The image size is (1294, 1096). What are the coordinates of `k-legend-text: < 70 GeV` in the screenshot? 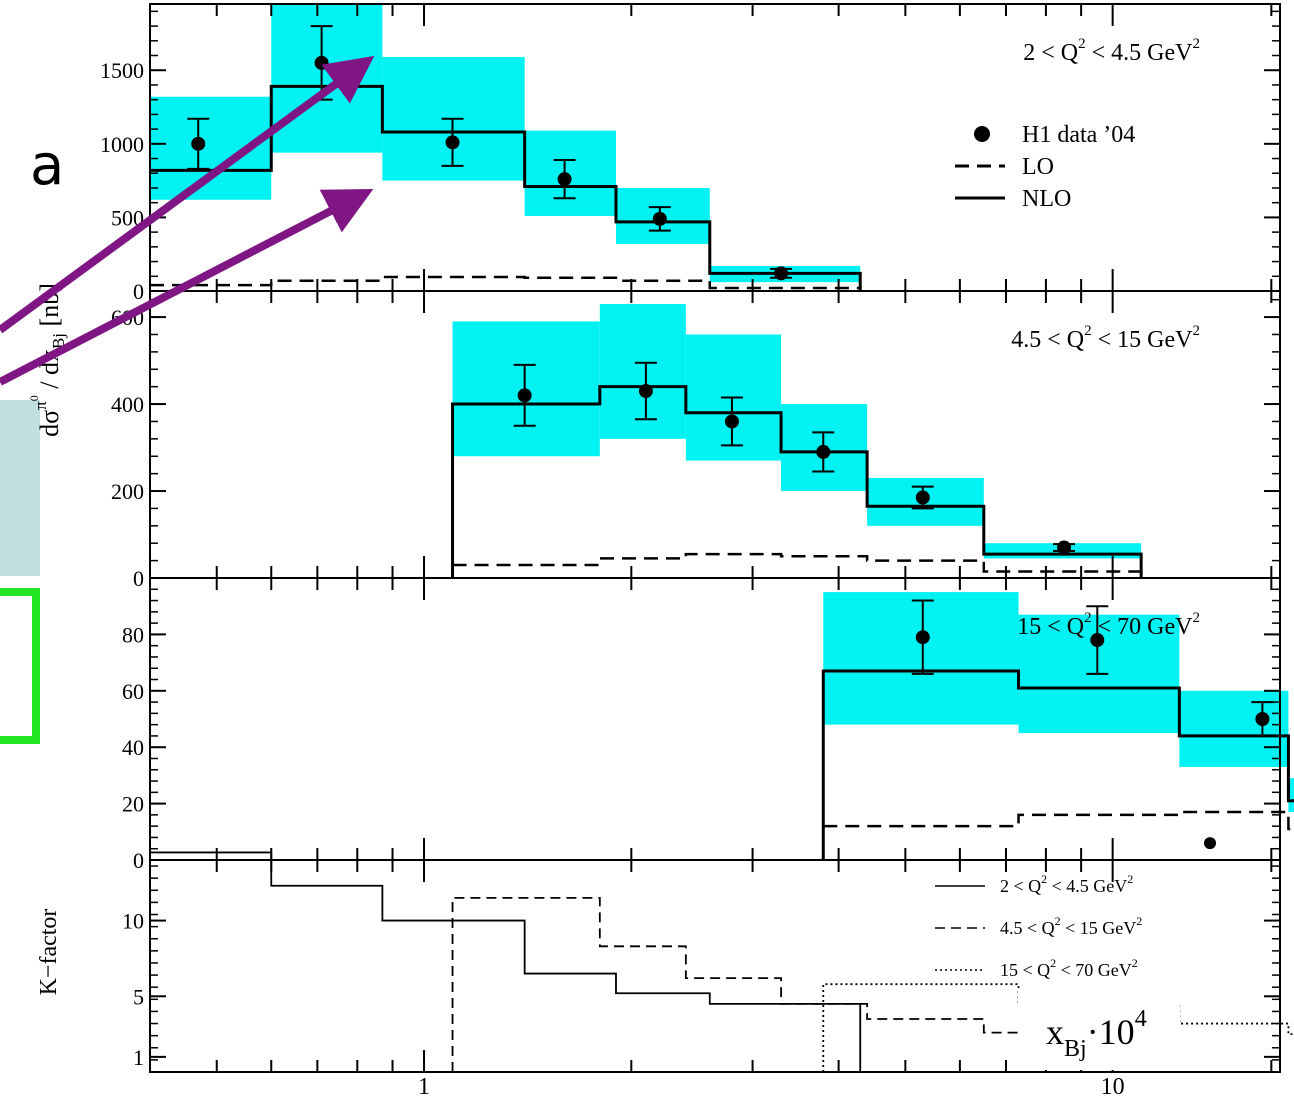 It's located at (1094, 970).